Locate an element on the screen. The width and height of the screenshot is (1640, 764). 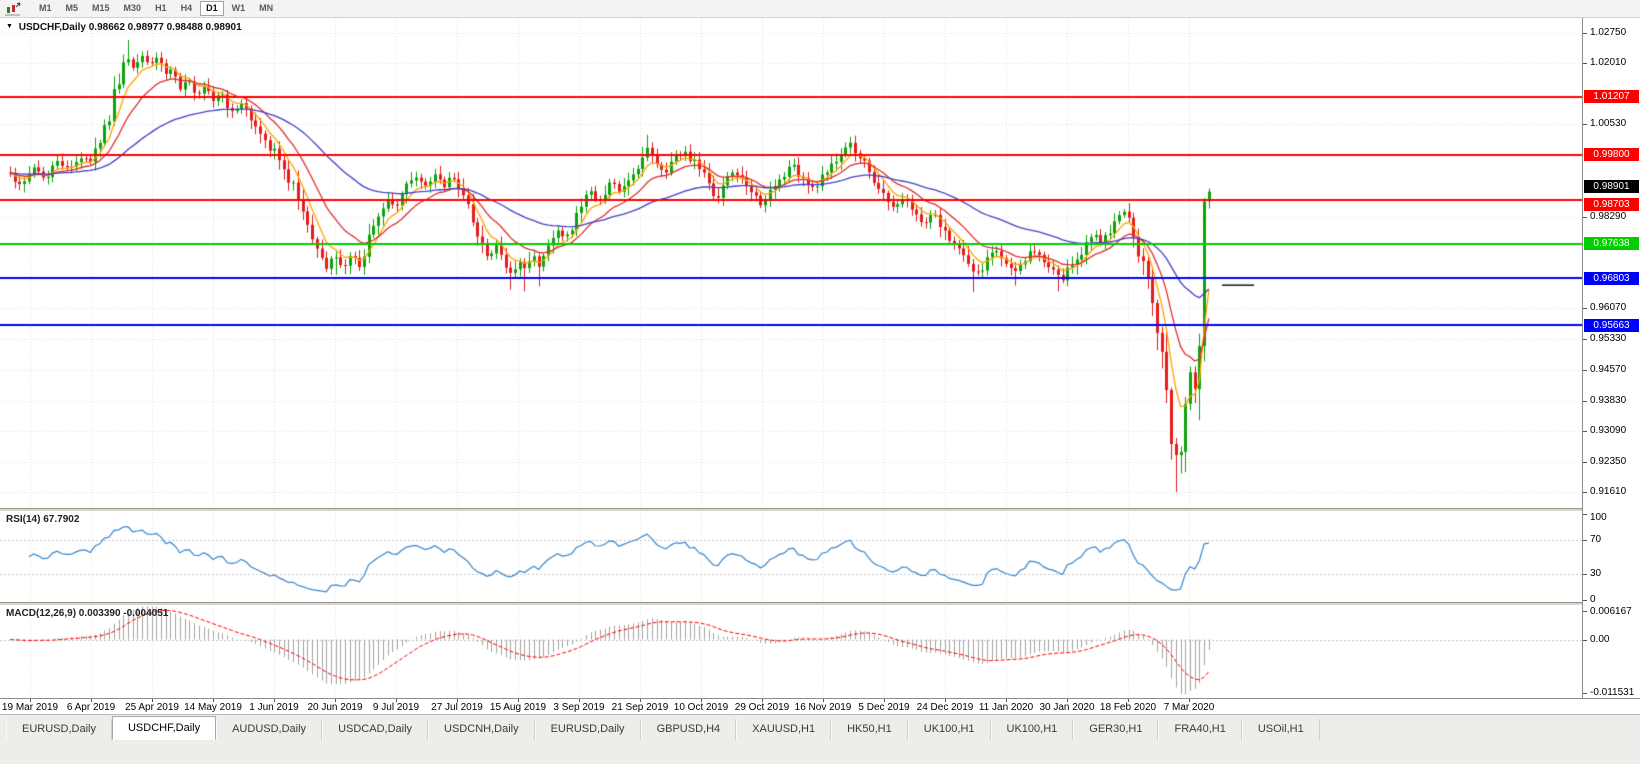
timeframe-buttons: M1 M5 M15 M30 H1 H4 D1 W1 MN is located at coordinates (156, 8).